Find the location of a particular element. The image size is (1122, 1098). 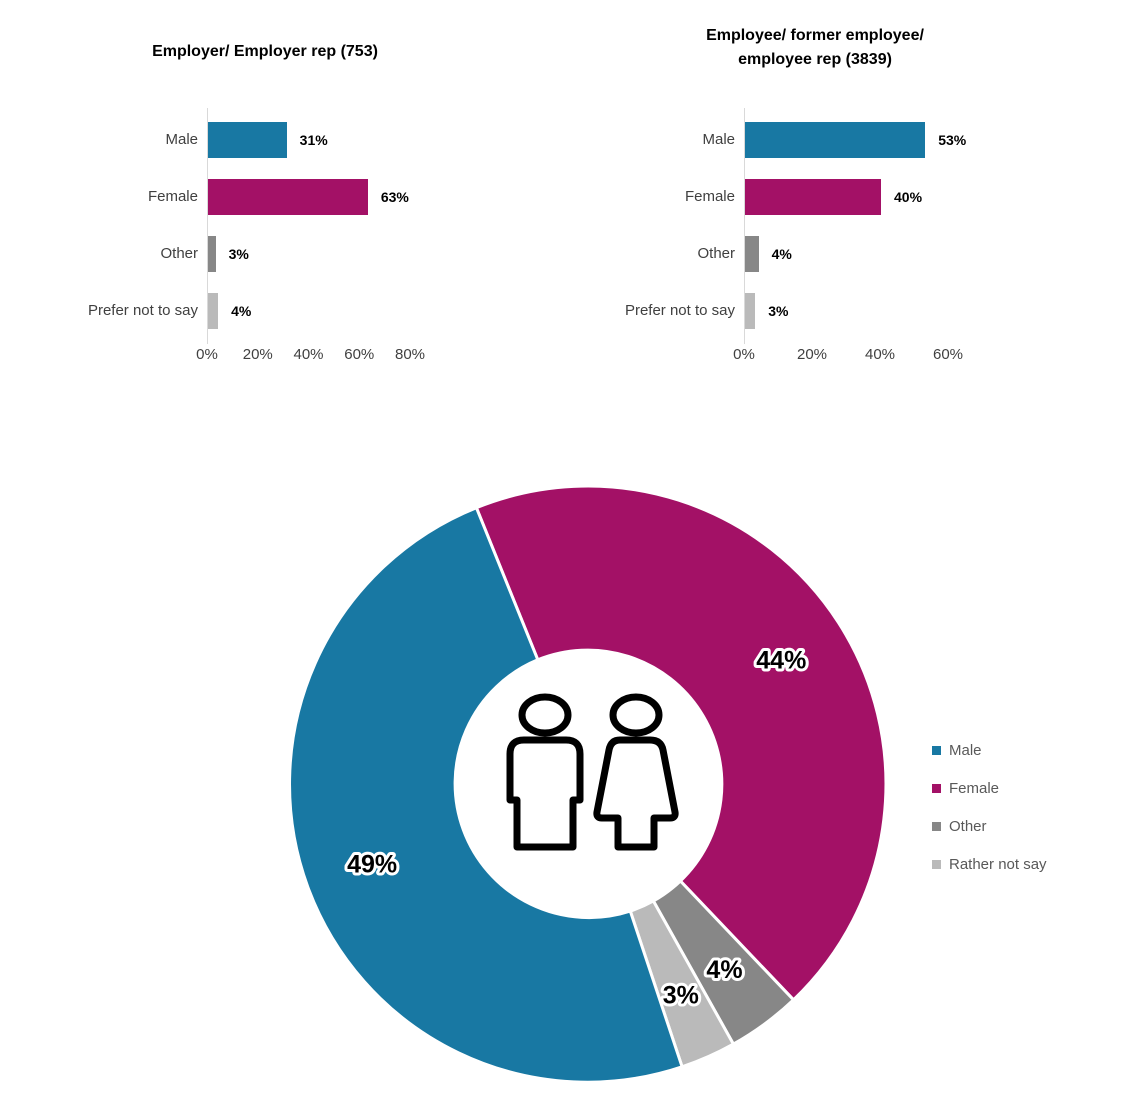

legend-item-other: Other is located at coordinates (989, 826).